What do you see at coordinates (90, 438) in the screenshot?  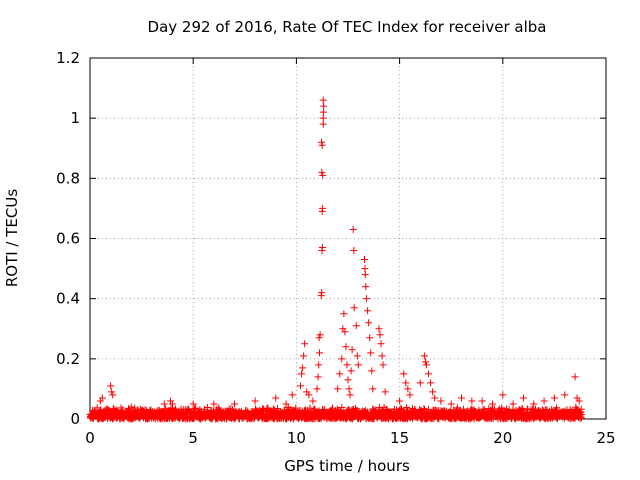 I see `x-tick-label: 0` at bounding box center [90, 438].